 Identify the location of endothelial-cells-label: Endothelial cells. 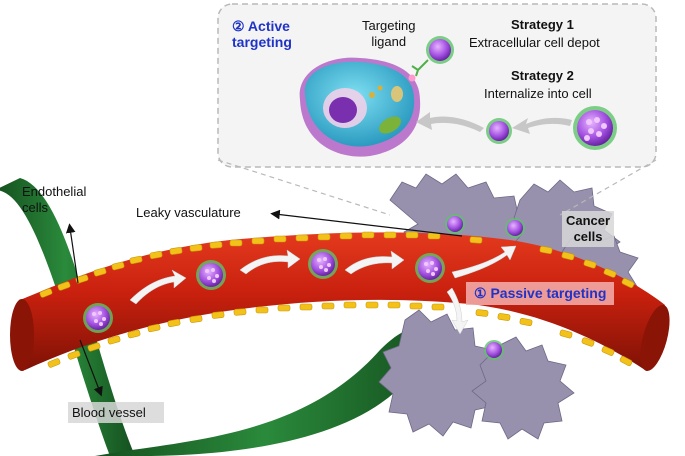
(54, 199).